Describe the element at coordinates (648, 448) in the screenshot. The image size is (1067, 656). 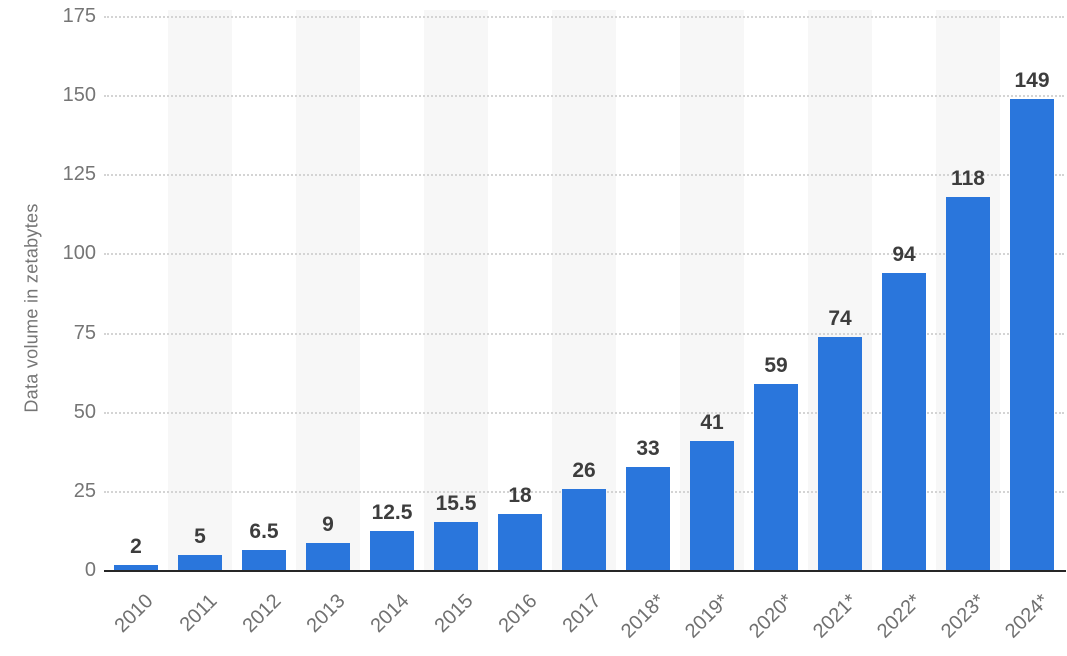
I see `bar-value-label: 33` at that location.